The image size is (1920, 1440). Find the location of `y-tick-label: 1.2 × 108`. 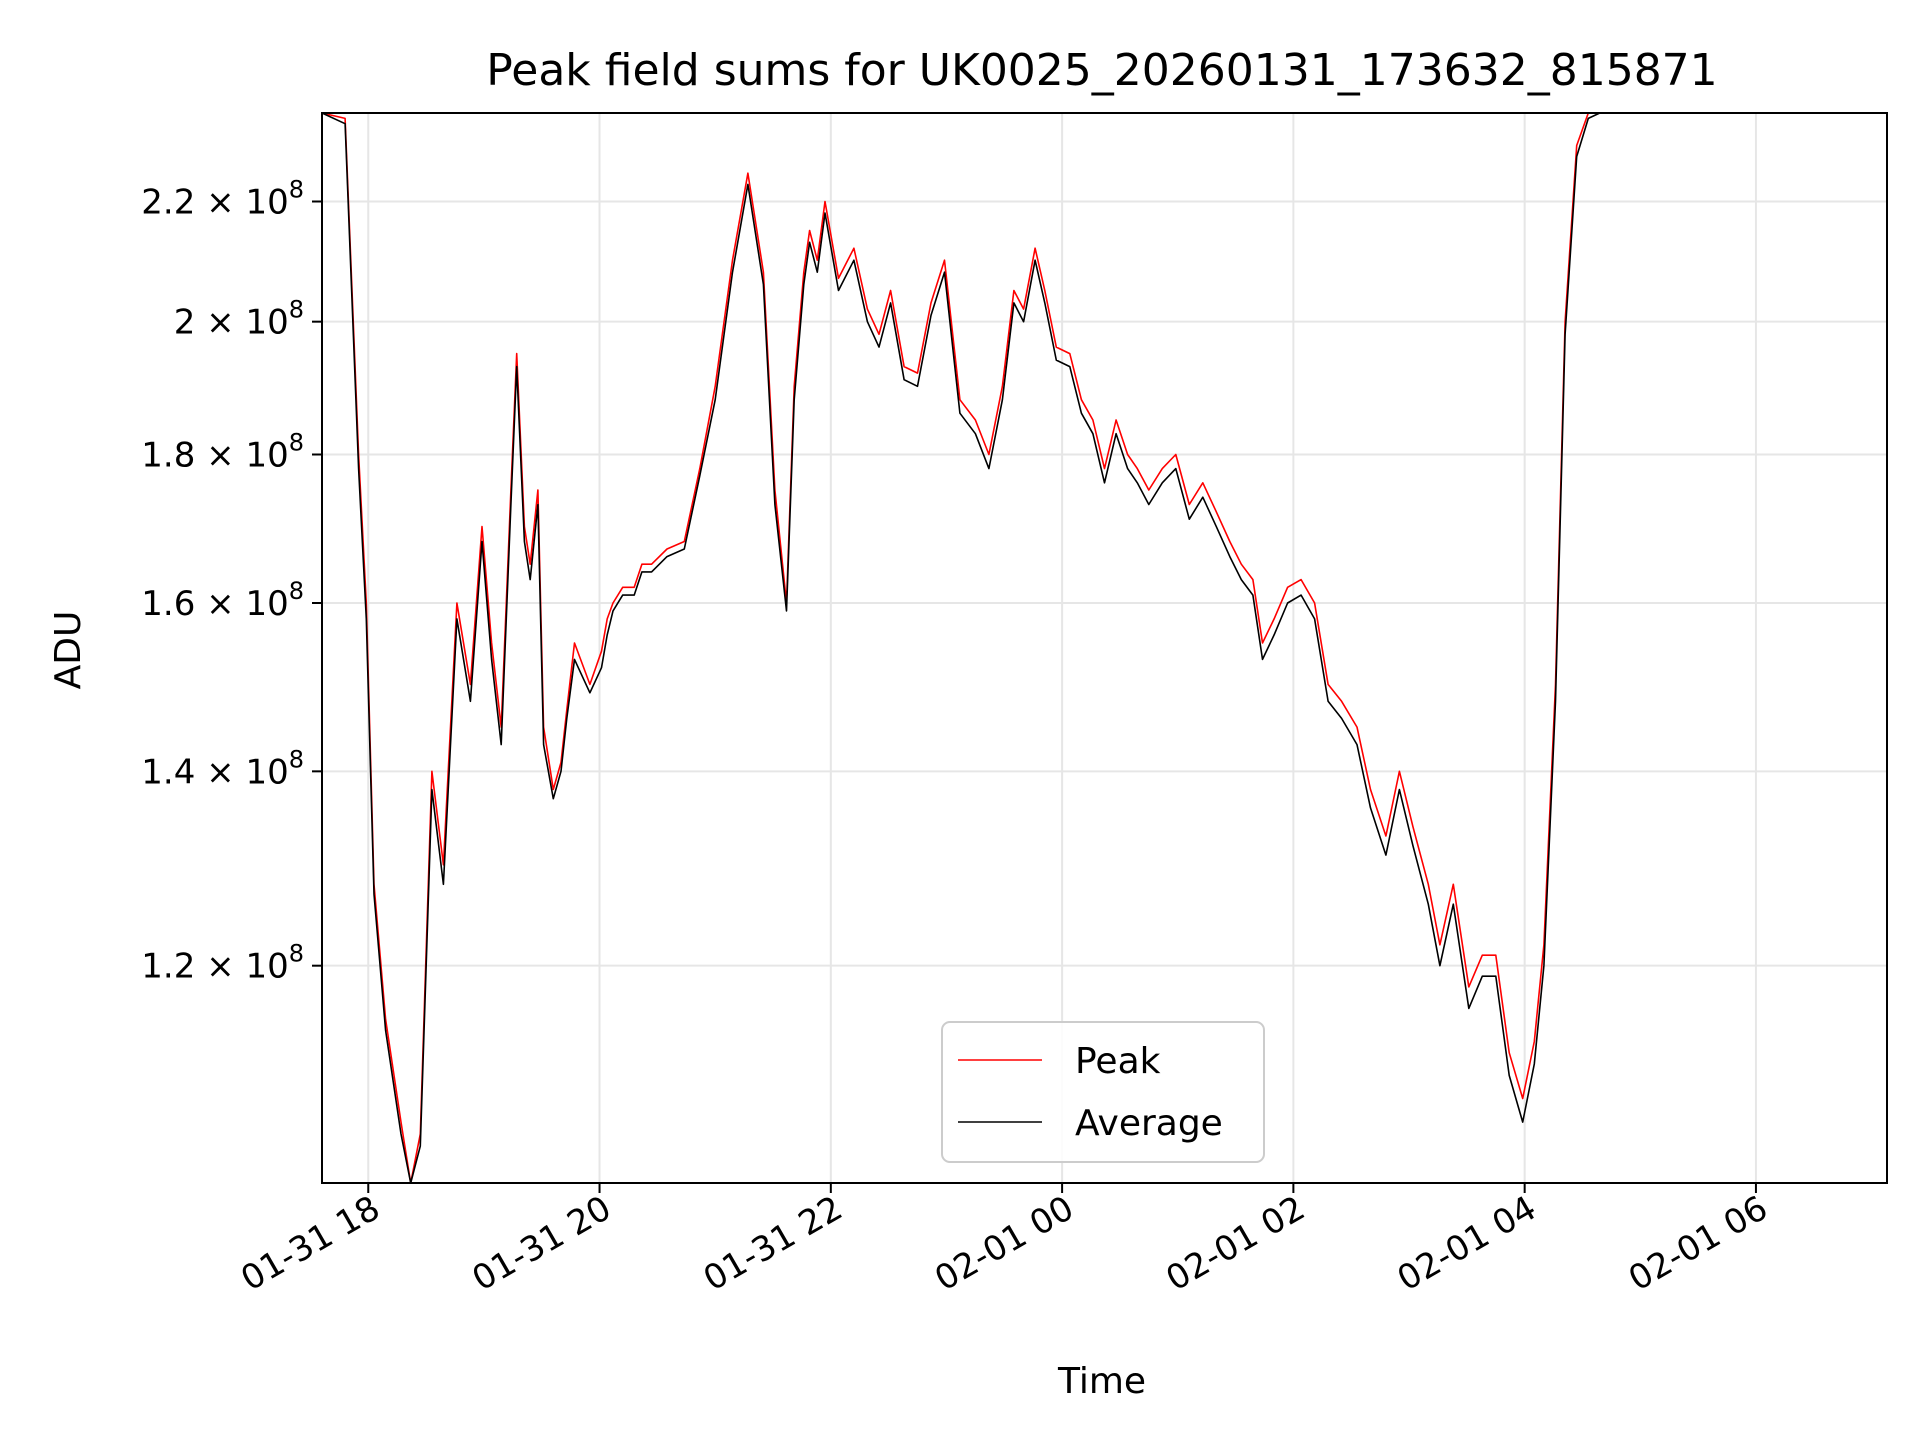

y-tick-label: 1.2 × 108 is located at coordinates (222, 963).